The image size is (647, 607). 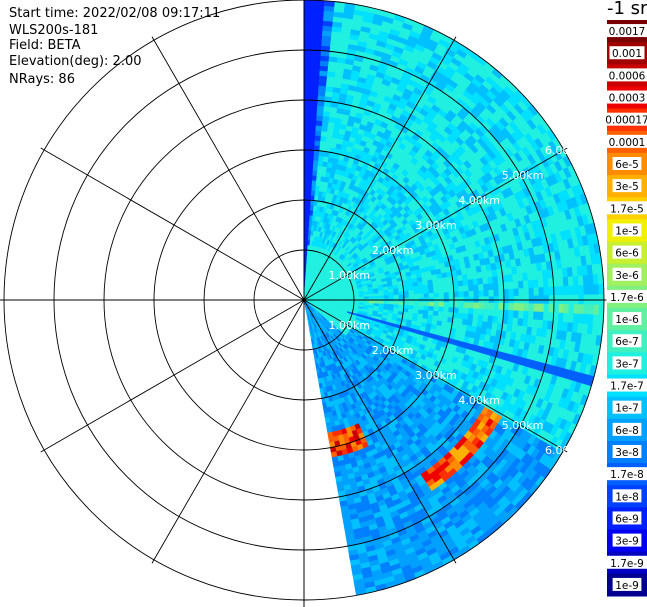 What do you see at coordinates (54, 30) in the screenshot?
I see `instrument-label: WLS200s-181` at bounding box center [54, 30].